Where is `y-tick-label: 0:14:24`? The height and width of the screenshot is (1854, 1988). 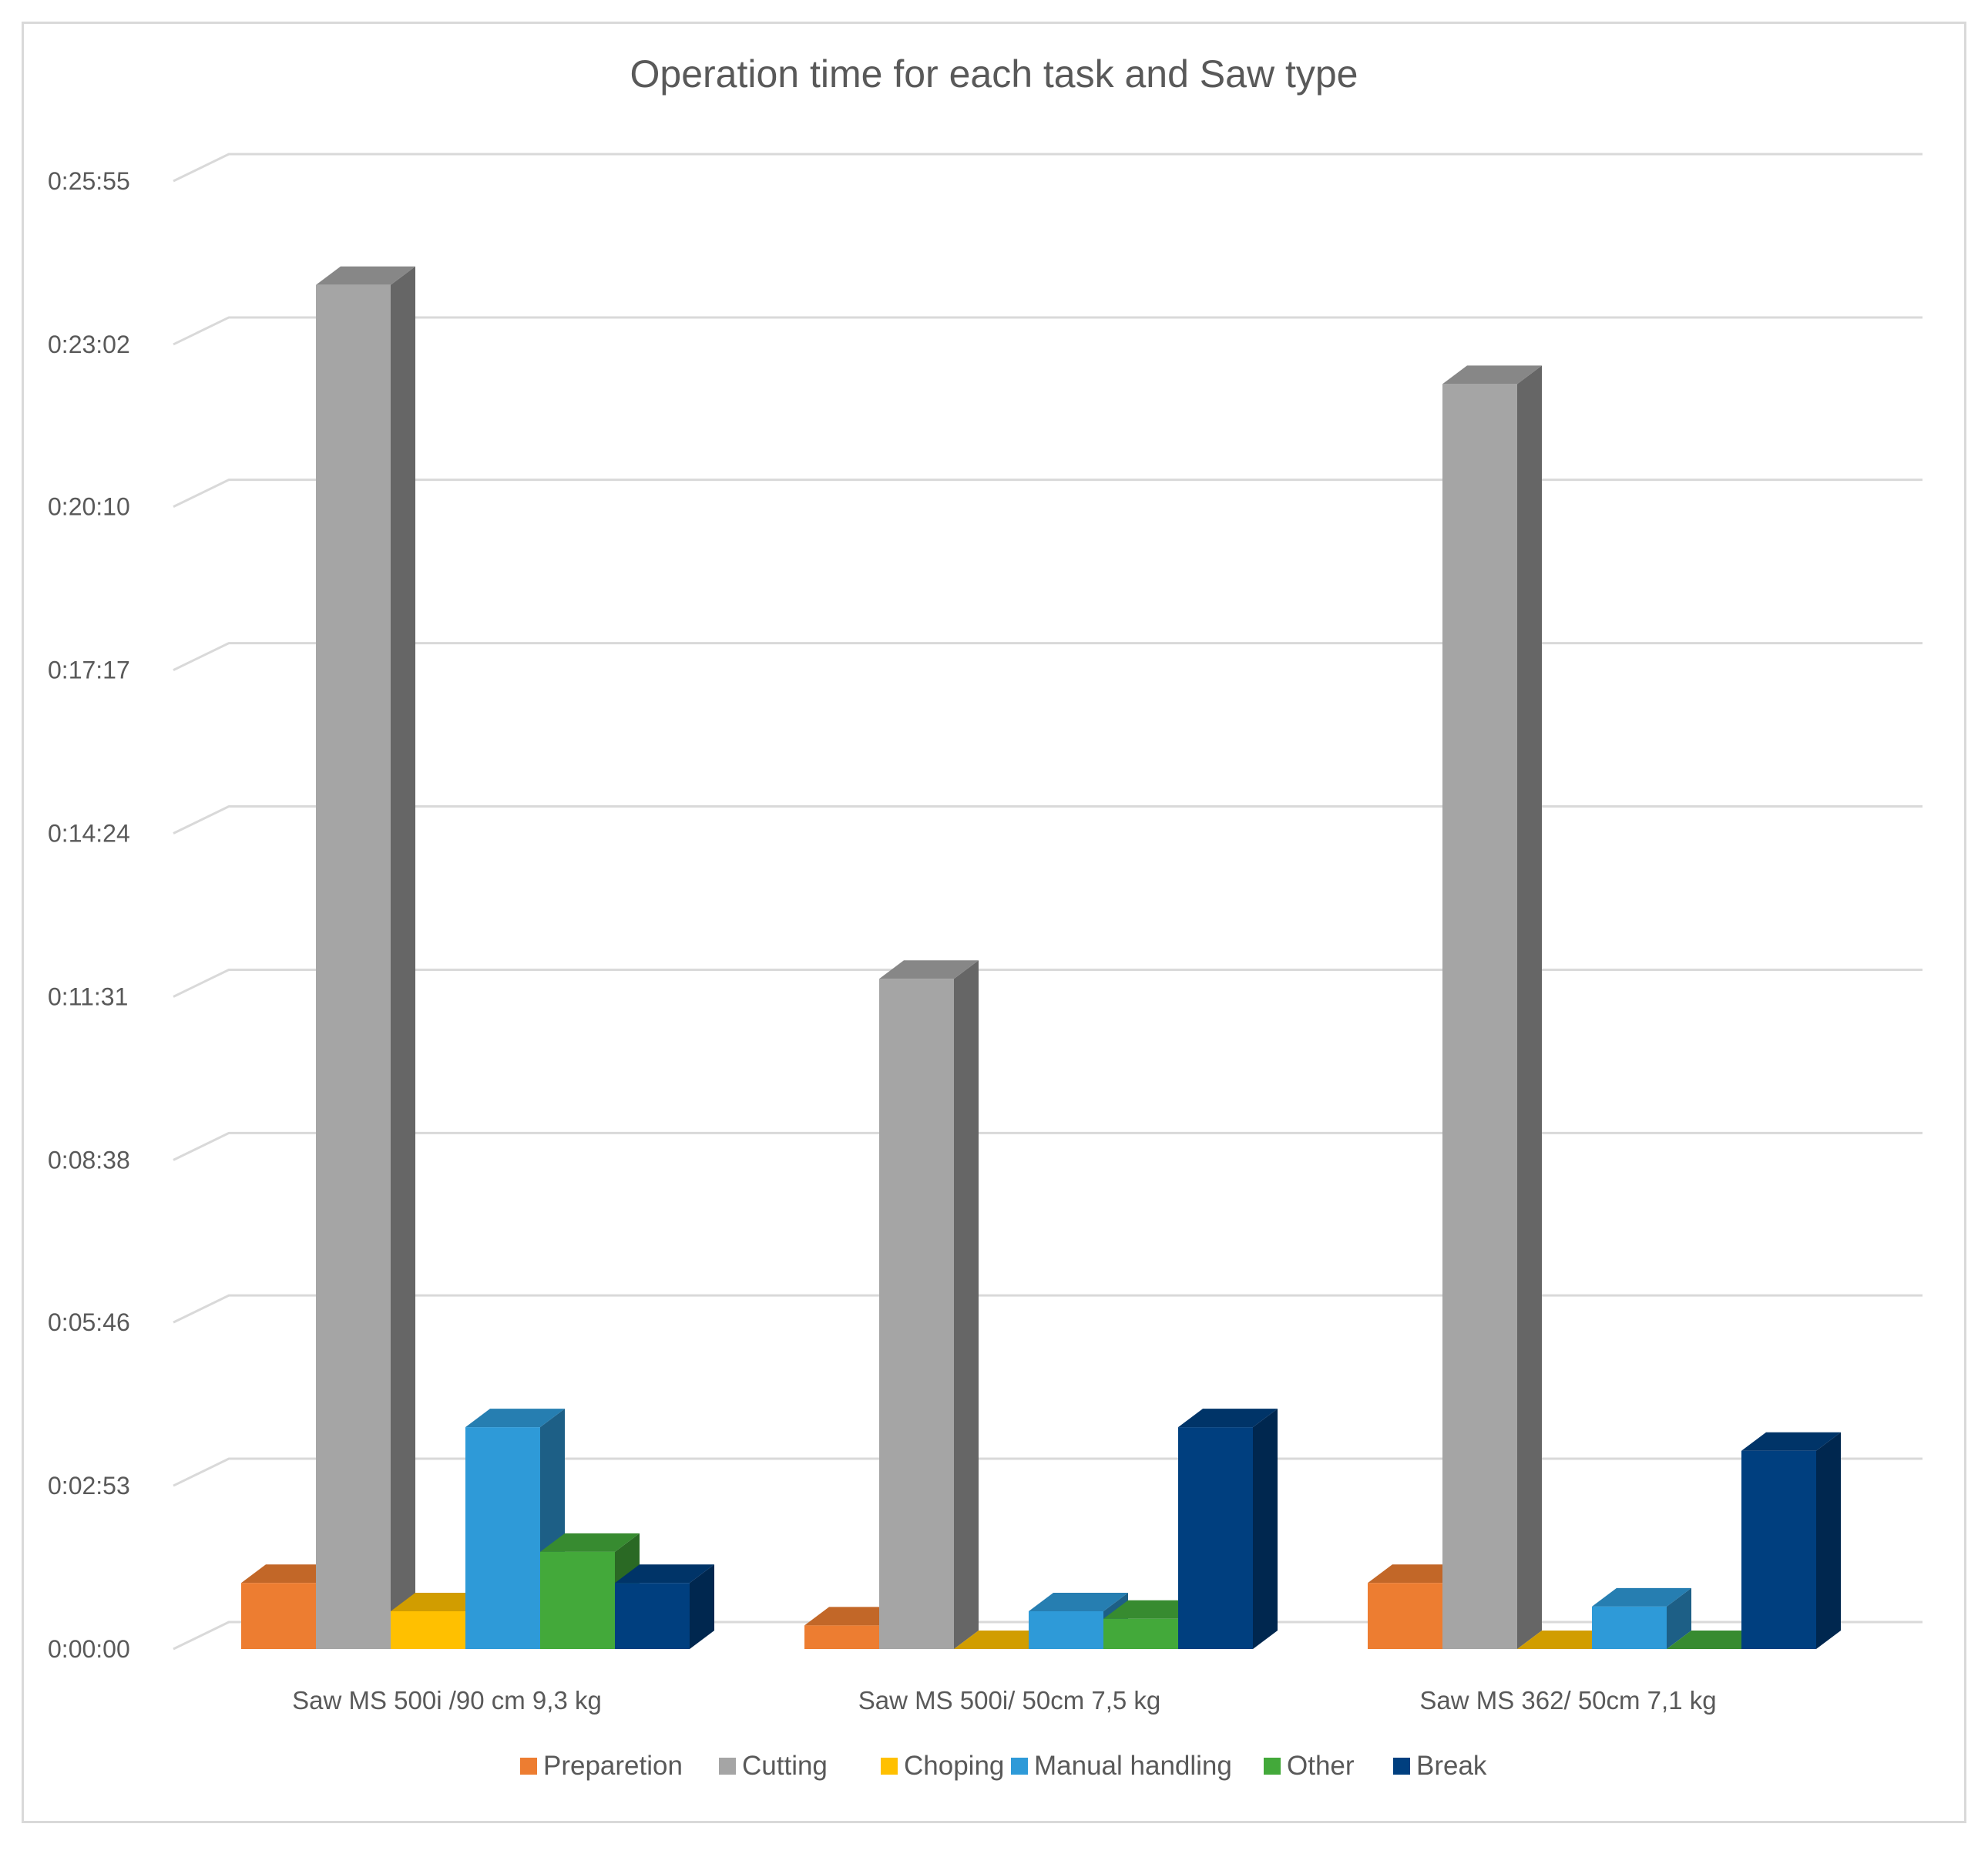
y-tick-label: 0:14:24 is located at coordinates (89, 834).